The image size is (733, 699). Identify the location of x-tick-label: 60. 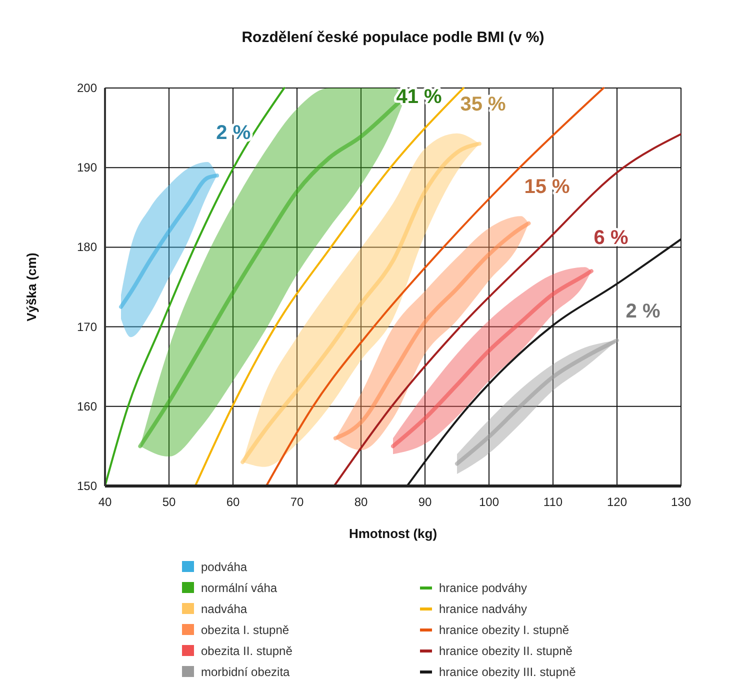
(233, 502).